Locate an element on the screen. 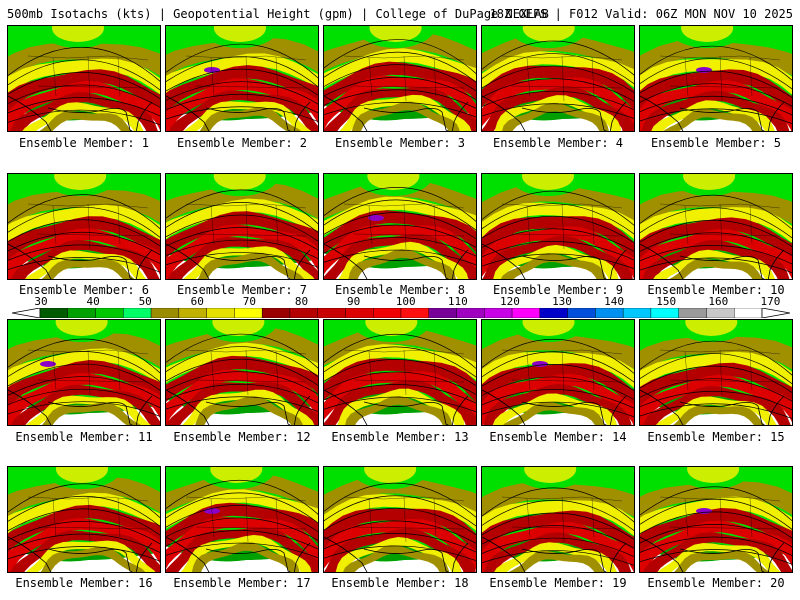  ensemble-member-label: Ensemble Member: 11 is located at coordinates (84, 437).